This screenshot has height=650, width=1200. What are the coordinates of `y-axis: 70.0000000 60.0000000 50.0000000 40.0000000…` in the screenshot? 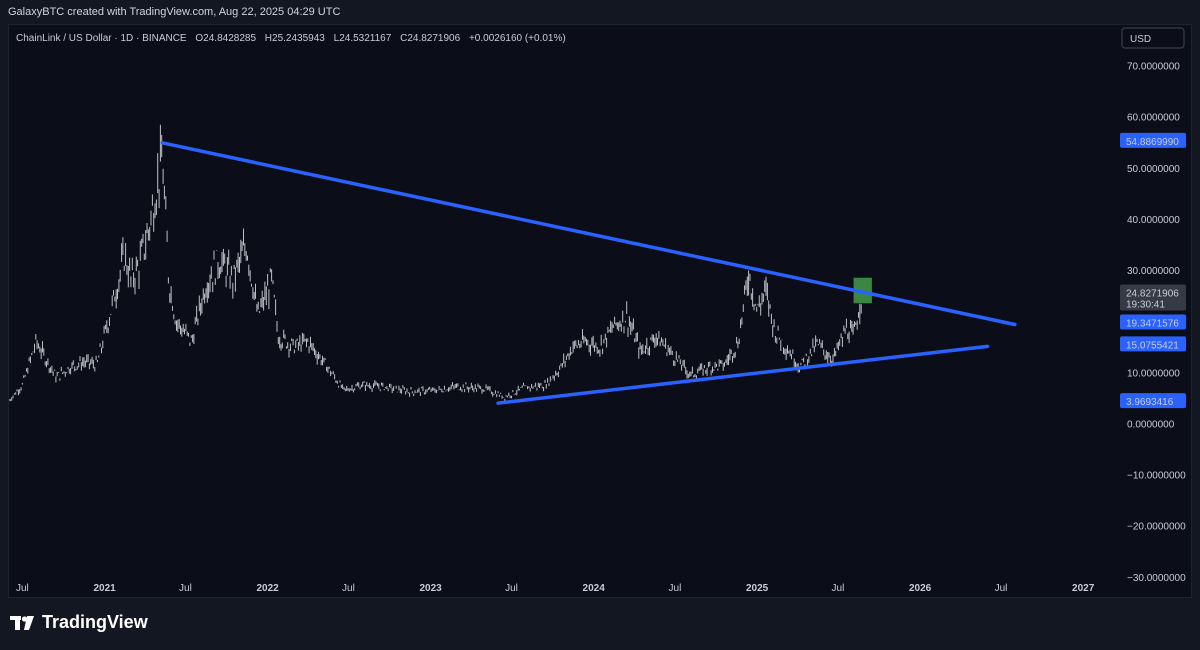 It's located at (1156, 323).